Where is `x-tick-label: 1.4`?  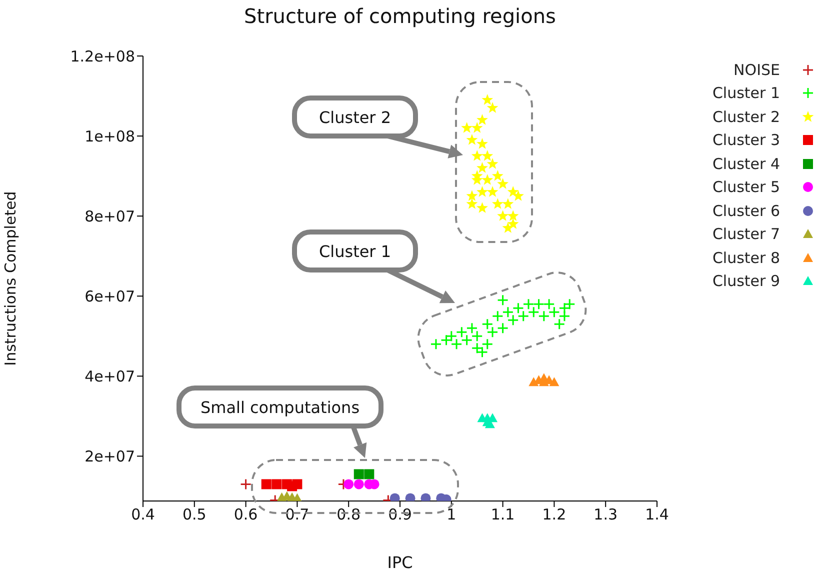
x-tick-label: 1.4 is located at coordinates (657, 515).